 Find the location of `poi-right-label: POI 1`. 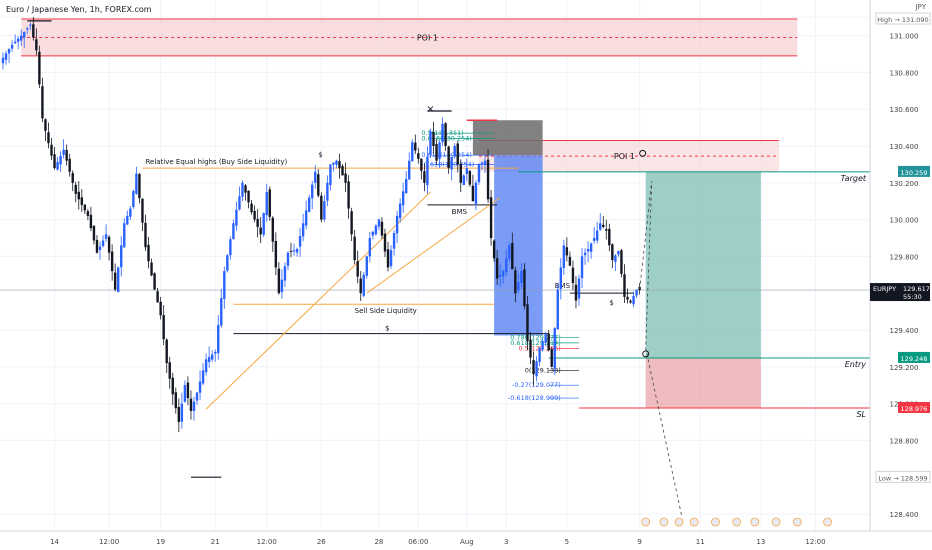

poi-right-label: POI 1 is located at coordinates (624, 156).